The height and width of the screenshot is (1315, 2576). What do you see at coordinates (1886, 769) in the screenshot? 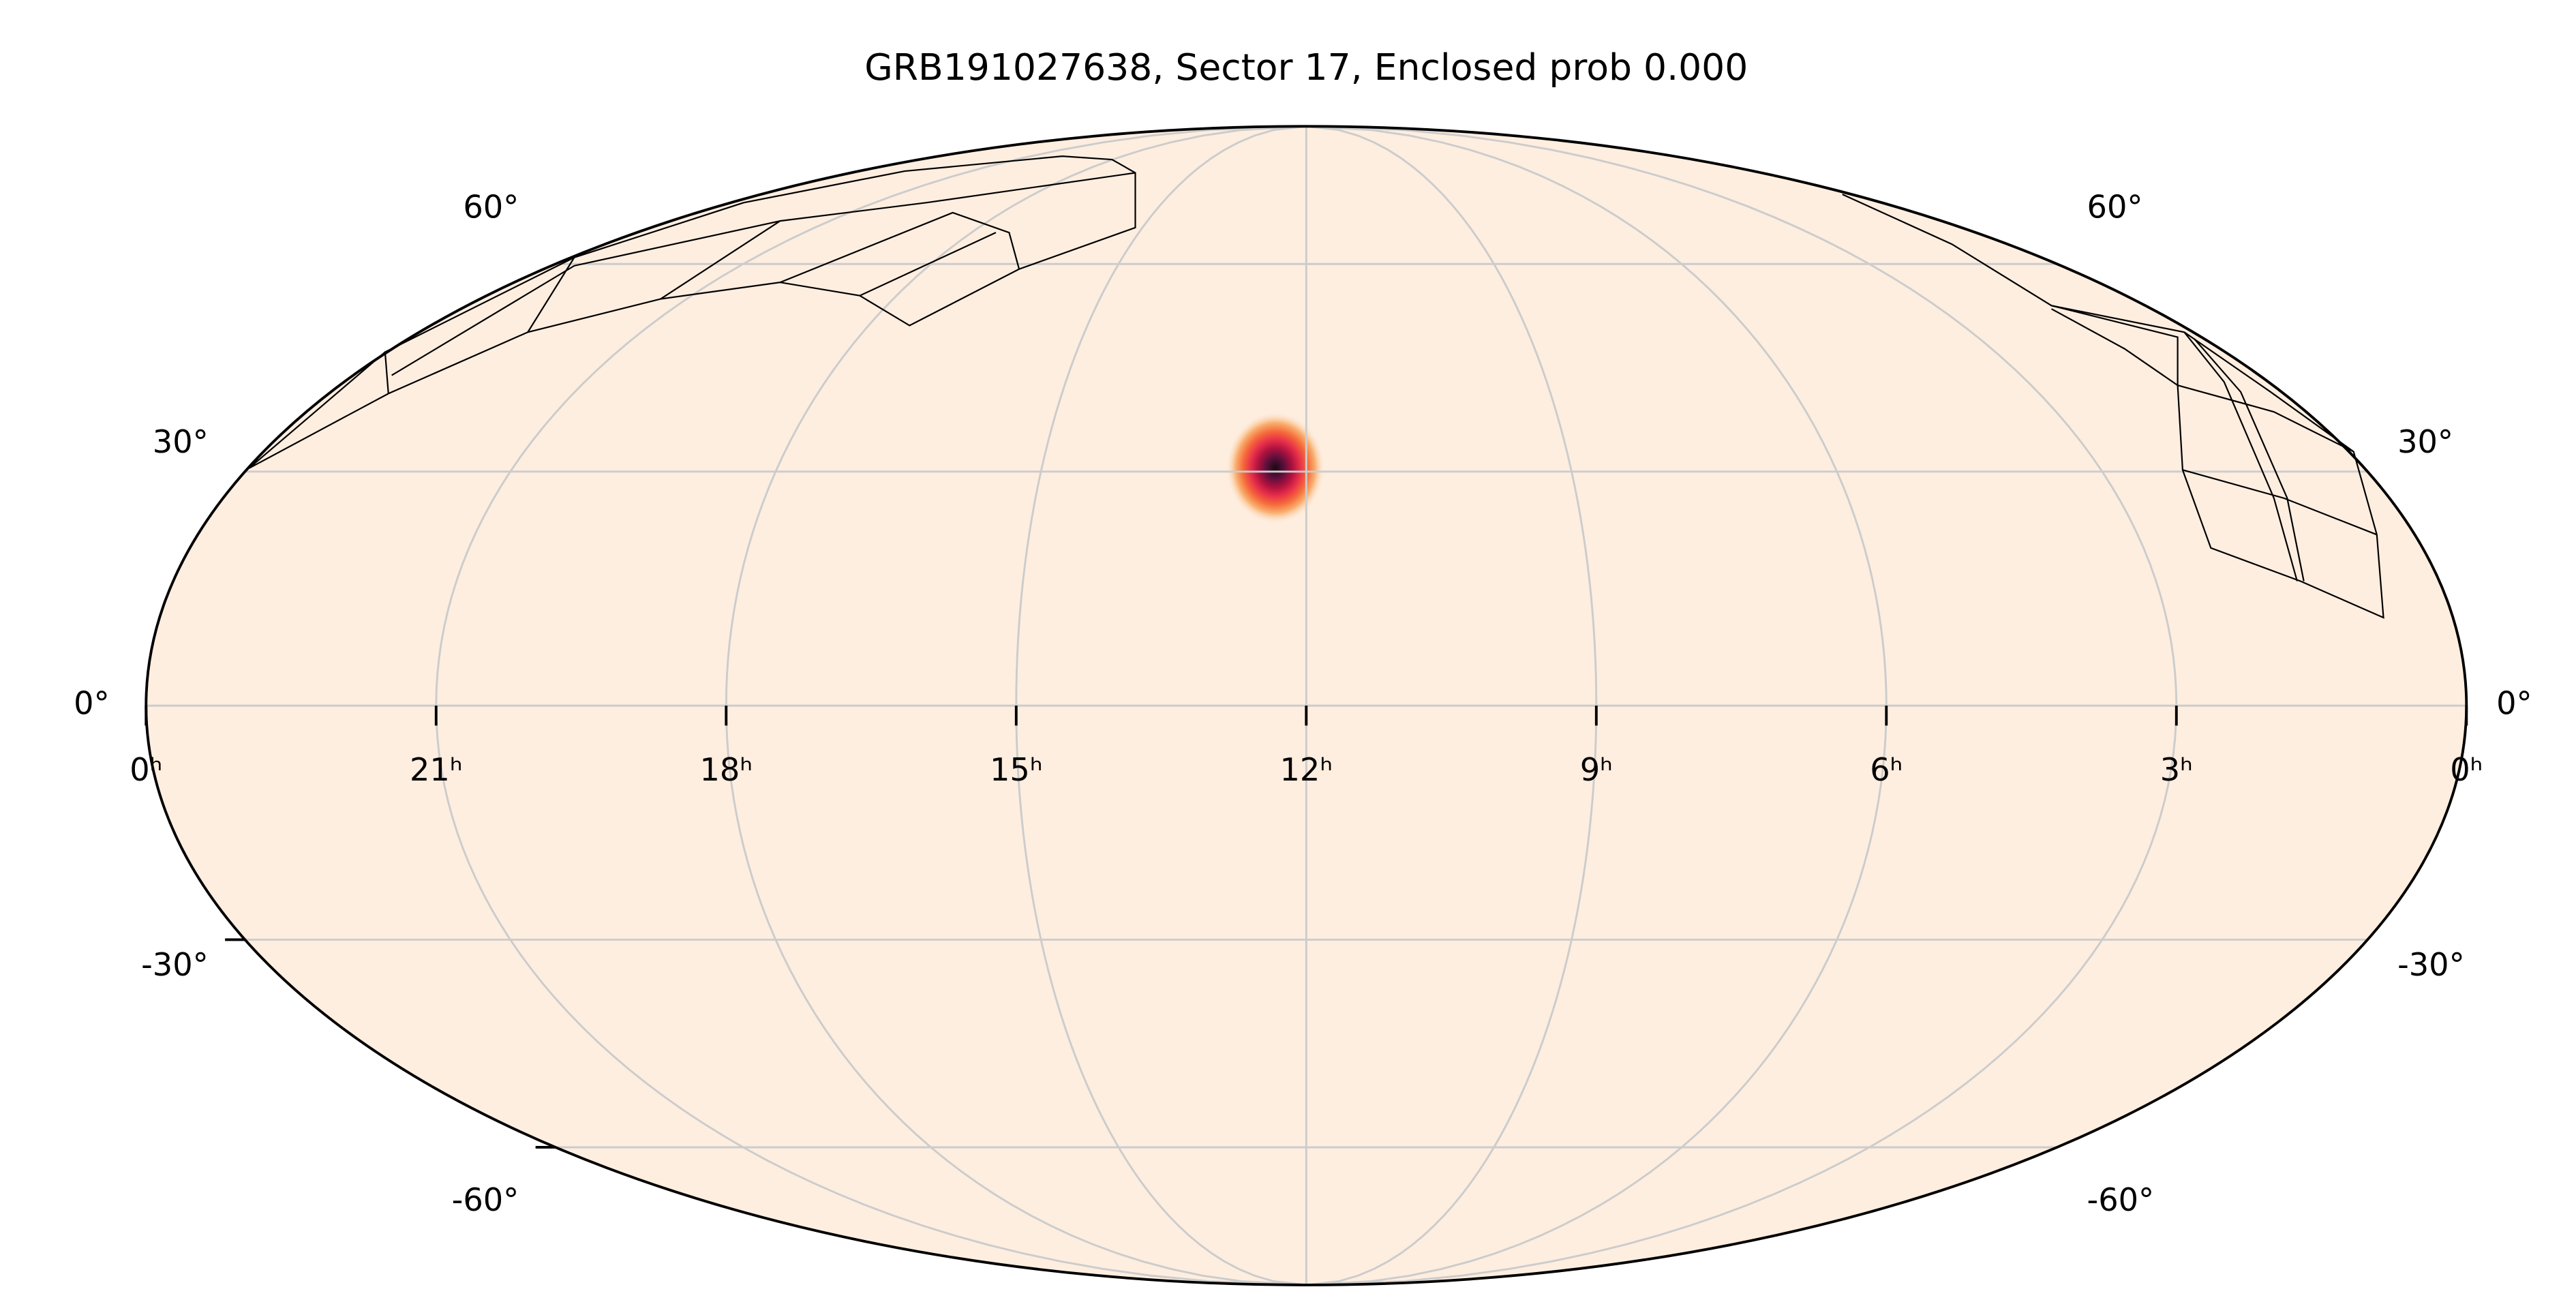
I see `x-tick-label: 6ʰ` at bounding box center [1886, 769].